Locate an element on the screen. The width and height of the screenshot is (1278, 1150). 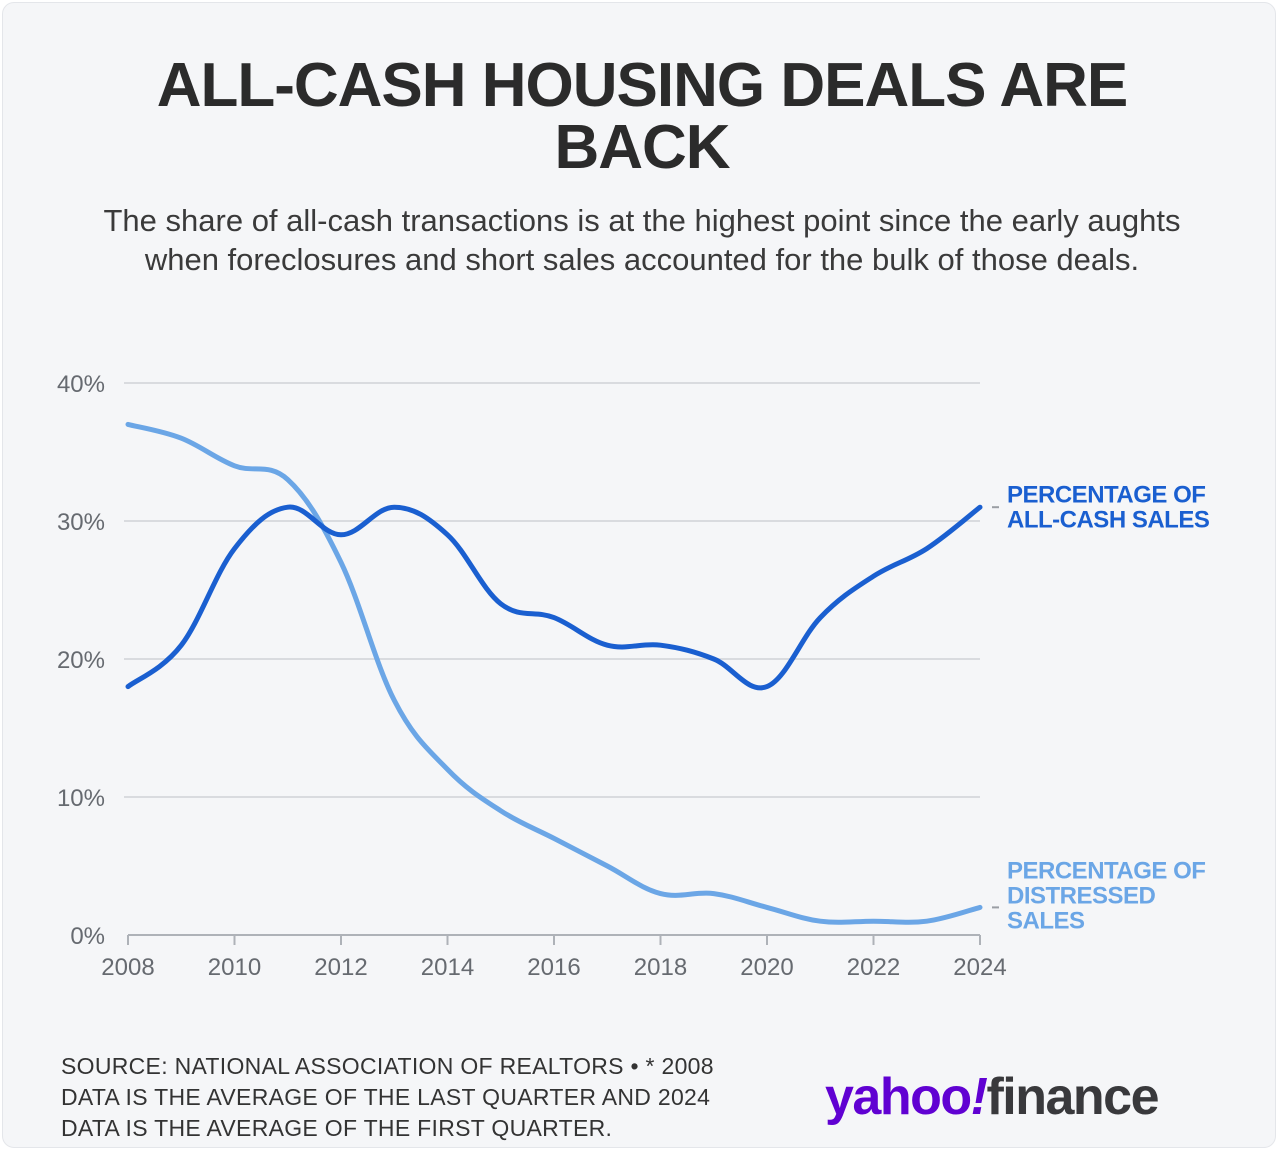
y-tick-label: 20% is located at coordinates (81, 660).